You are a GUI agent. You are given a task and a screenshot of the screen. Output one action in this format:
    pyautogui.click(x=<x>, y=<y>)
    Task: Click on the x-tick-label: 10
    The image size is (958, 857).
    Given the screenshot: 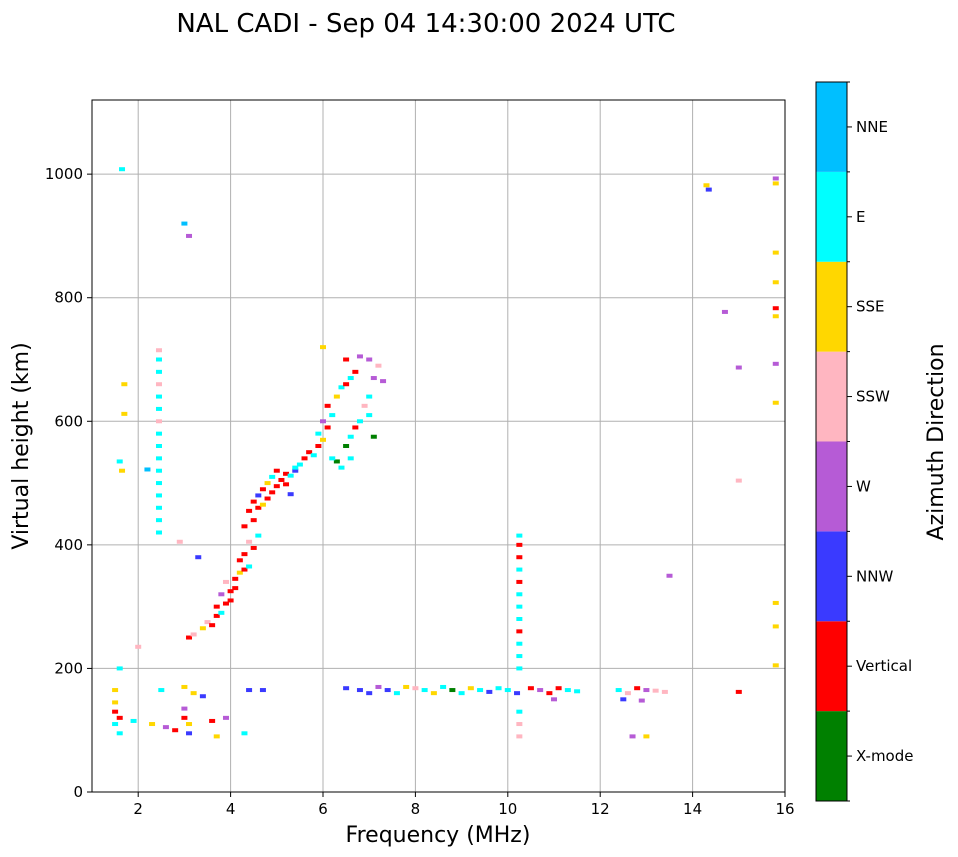 What is the action you would take?
    pyautogui.click(x=507, y=809)
    